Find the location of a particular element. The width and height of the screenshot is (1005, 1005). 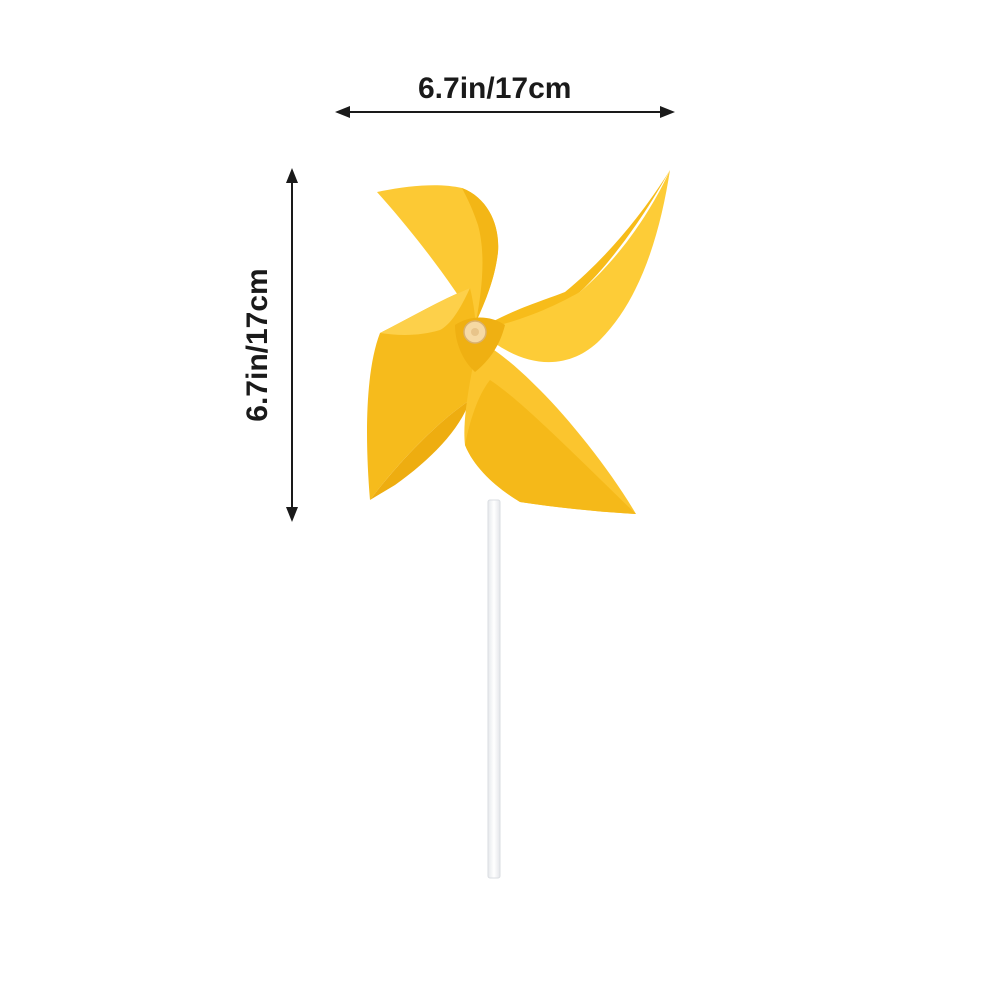

height-dimension-arrow is located at coordinates (292, 345).